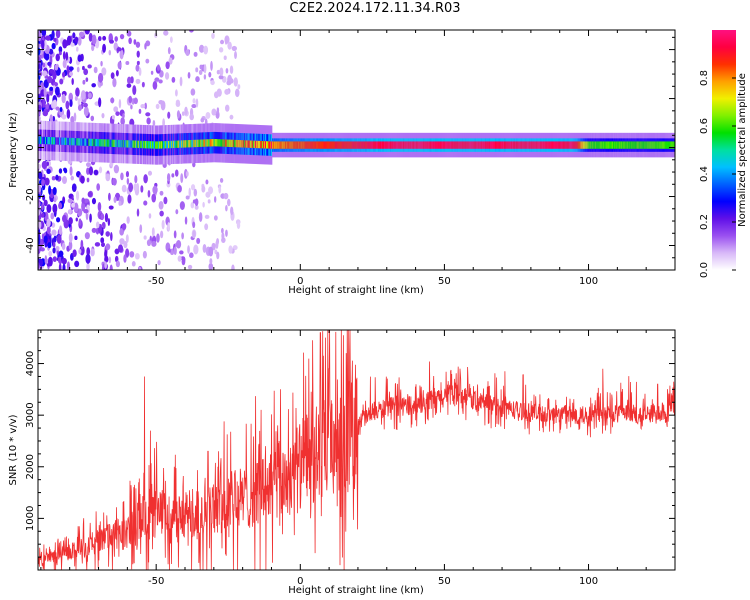 This screenshot has height=600, width=750. Describe the element at coordinates (375, 8) in the screenshot. I see `chart-title: C2E2.2024.172.11.34.R03` at that location.